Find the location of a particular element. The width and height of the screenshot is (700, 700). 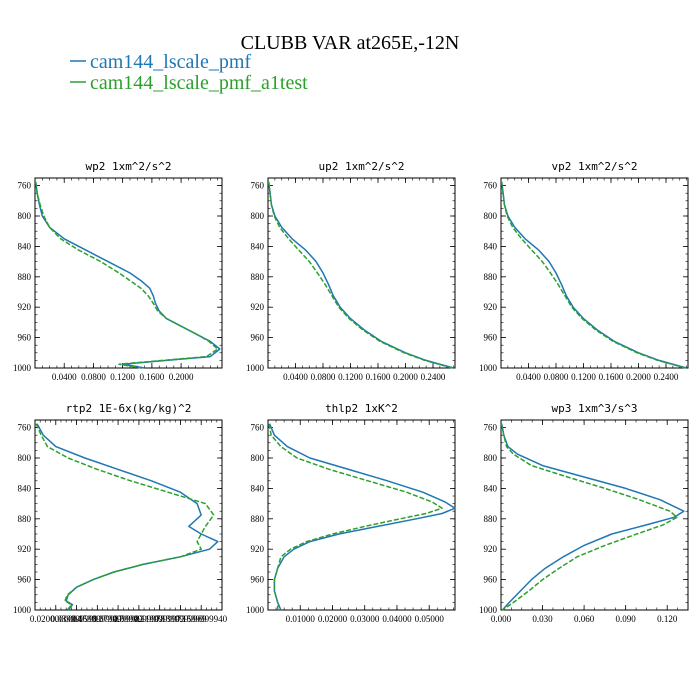

xtick-label-2-4: 0.2000 is located at coordinates (638, 377).